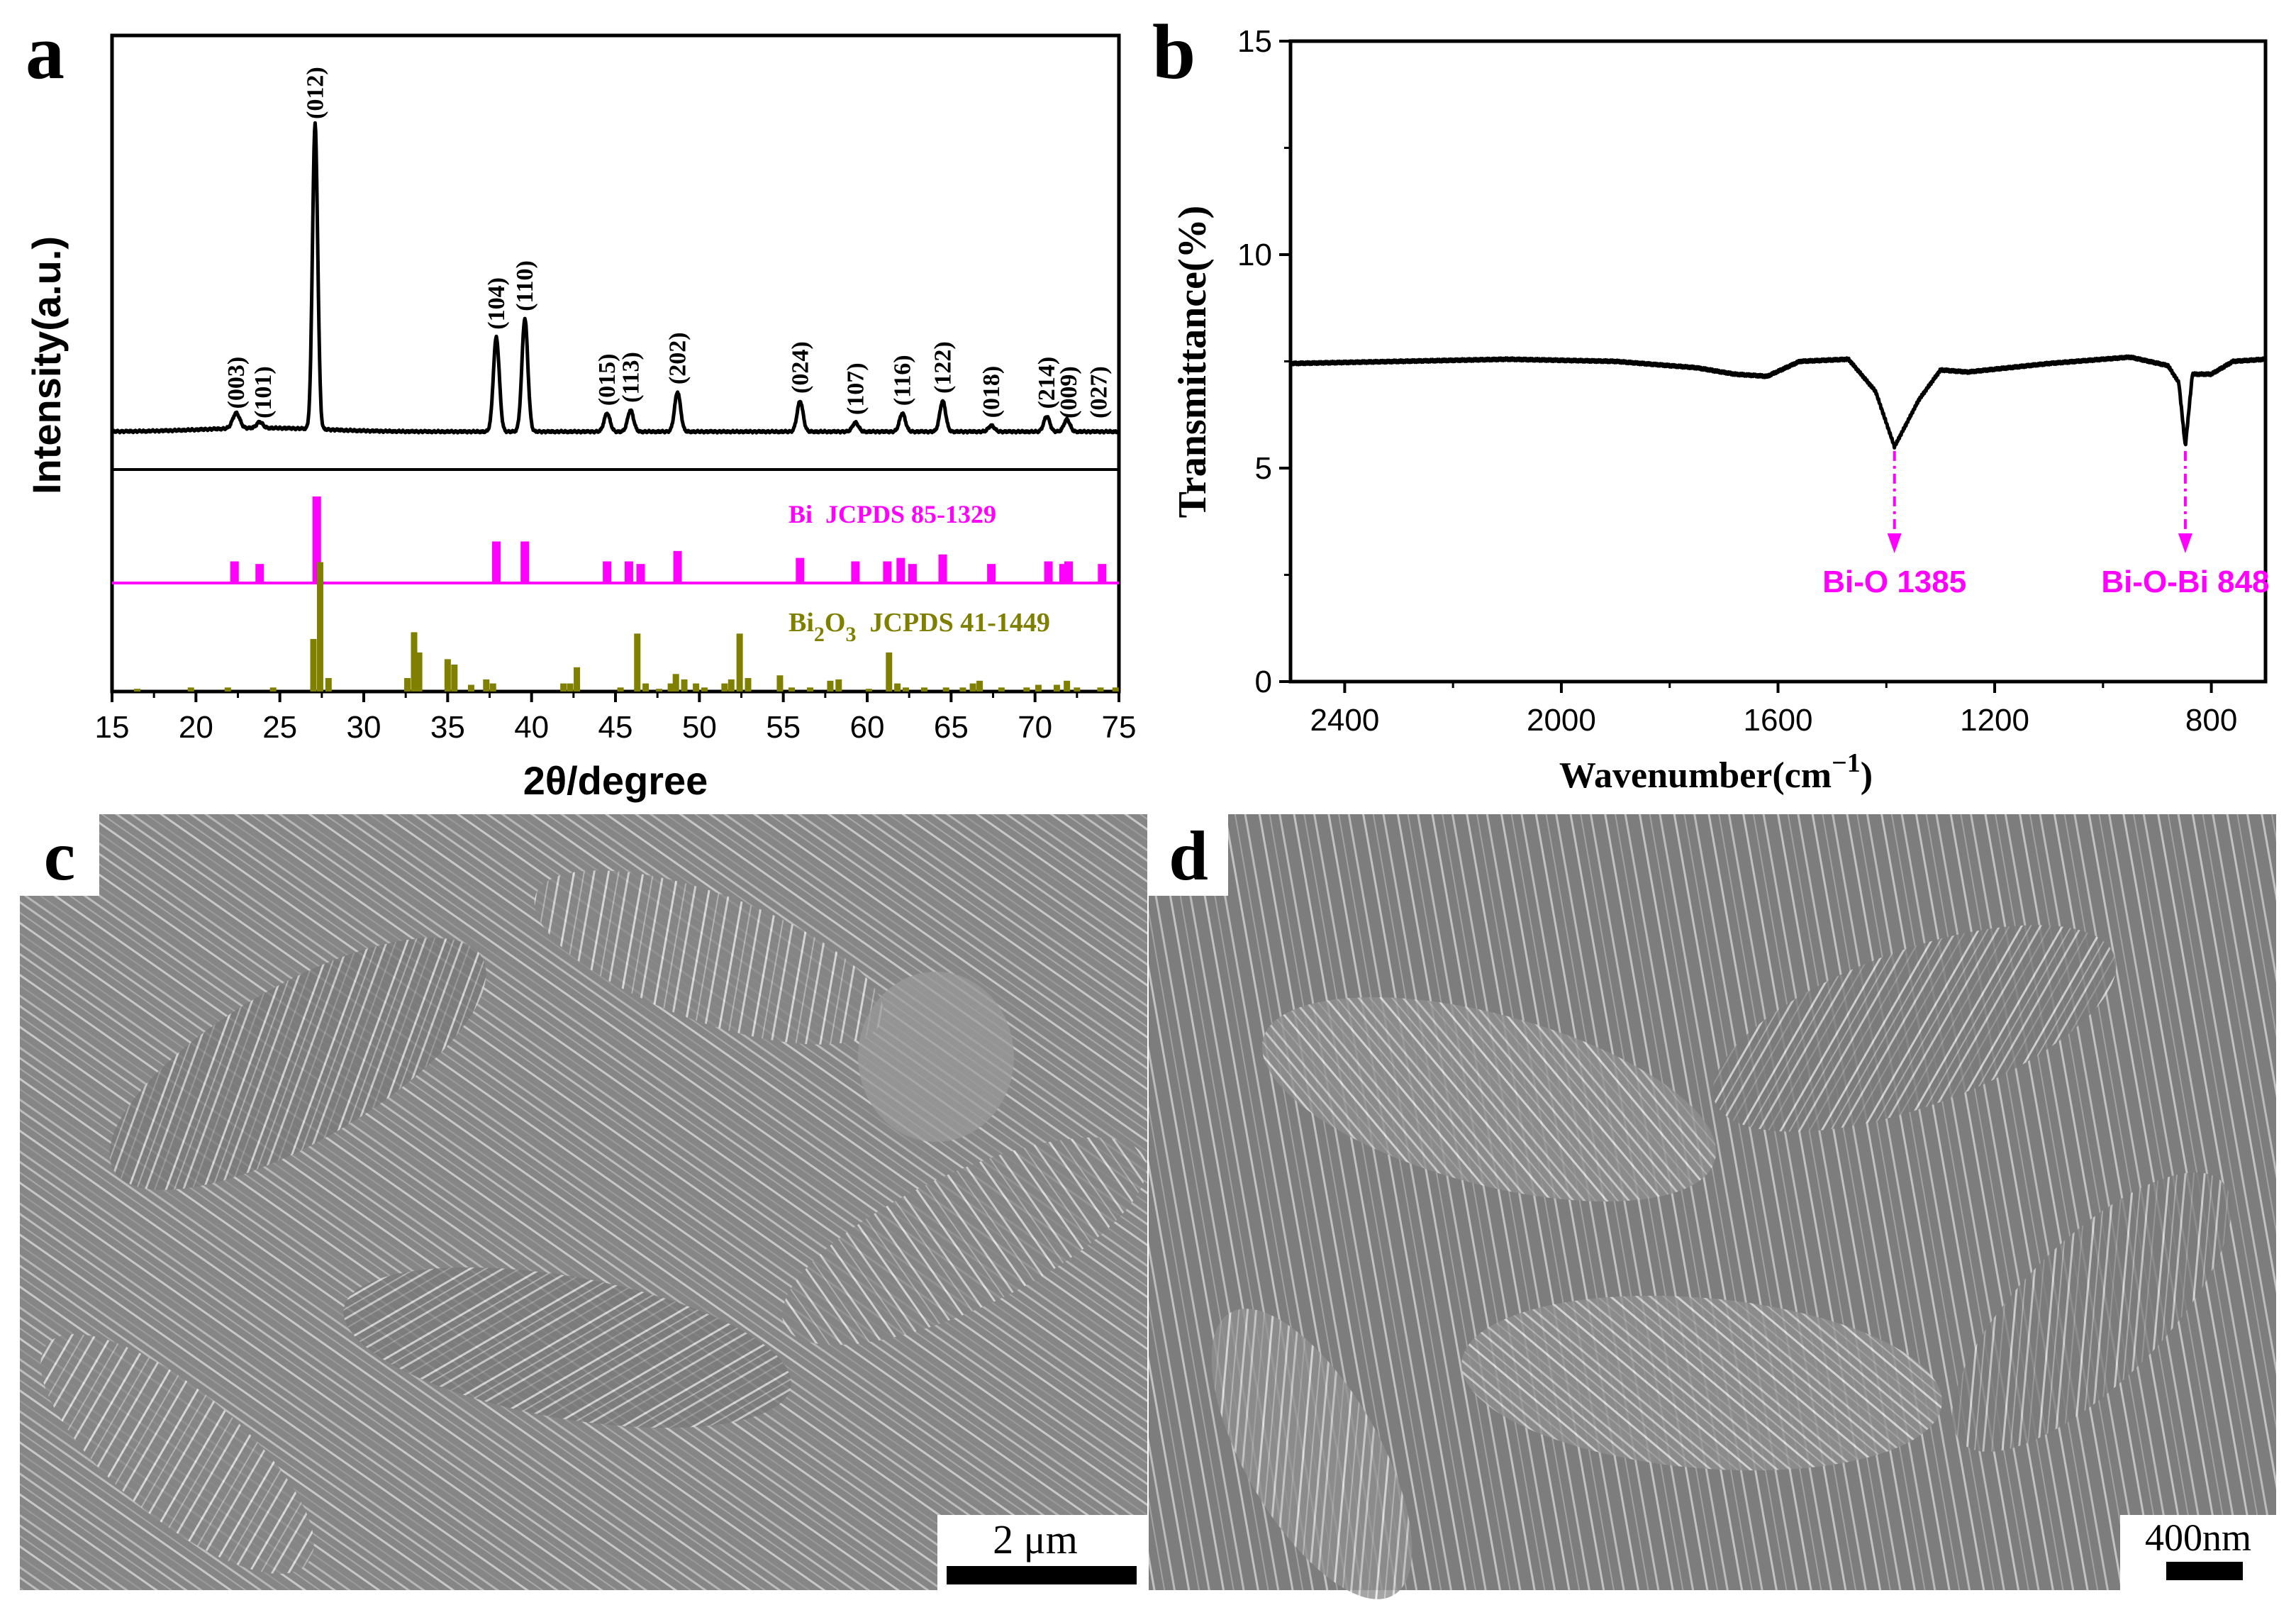 This screenshot has height=1610, width=2296. I want to click on peak-label: (104), so click(497, 303).